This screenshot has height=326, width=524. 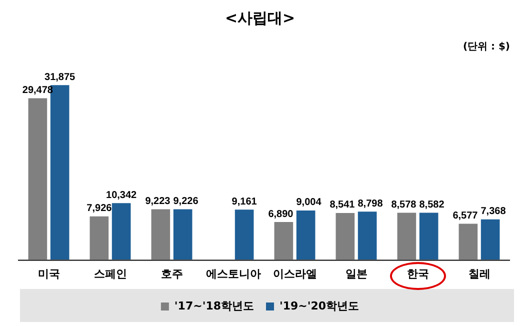 What do you see at coordinates (479, 273) in the screenshot?
I see `x-tick-label: 칠레` at bounding box center [479, 273].